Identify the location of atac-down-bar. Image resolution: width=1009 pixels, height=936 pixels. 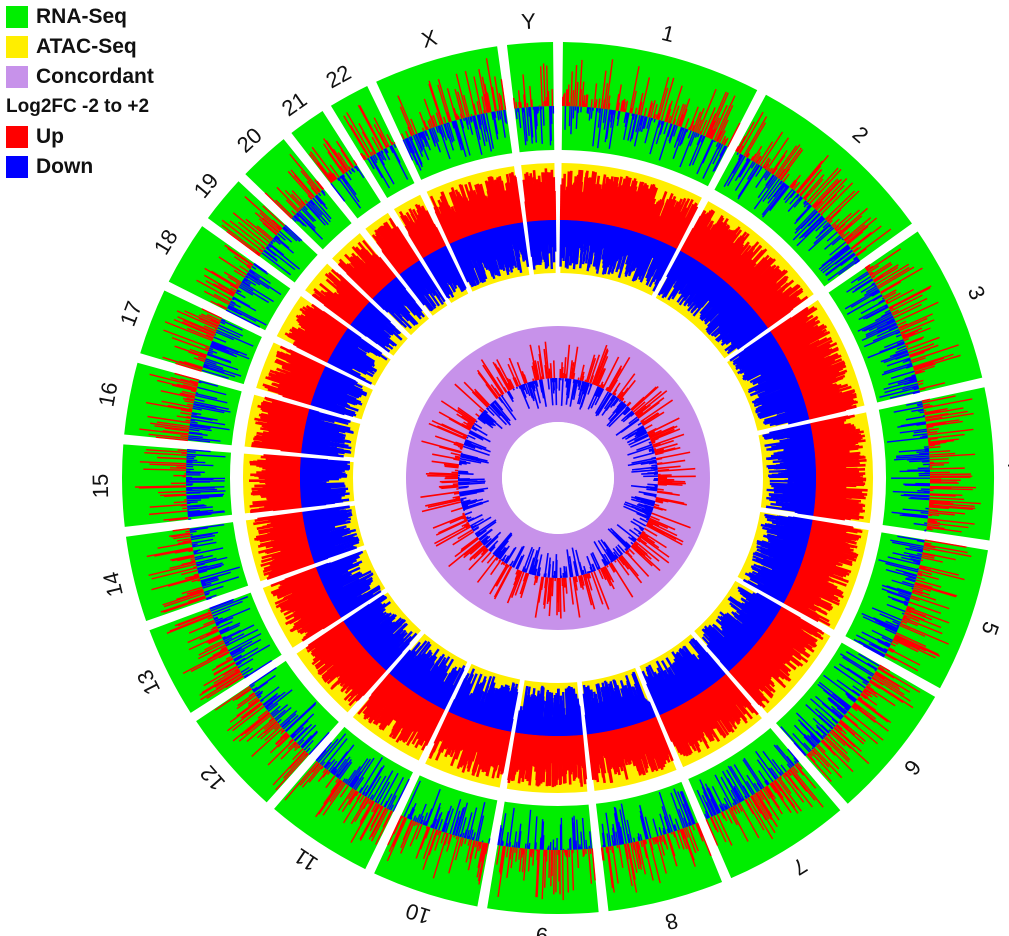
(752, 338).